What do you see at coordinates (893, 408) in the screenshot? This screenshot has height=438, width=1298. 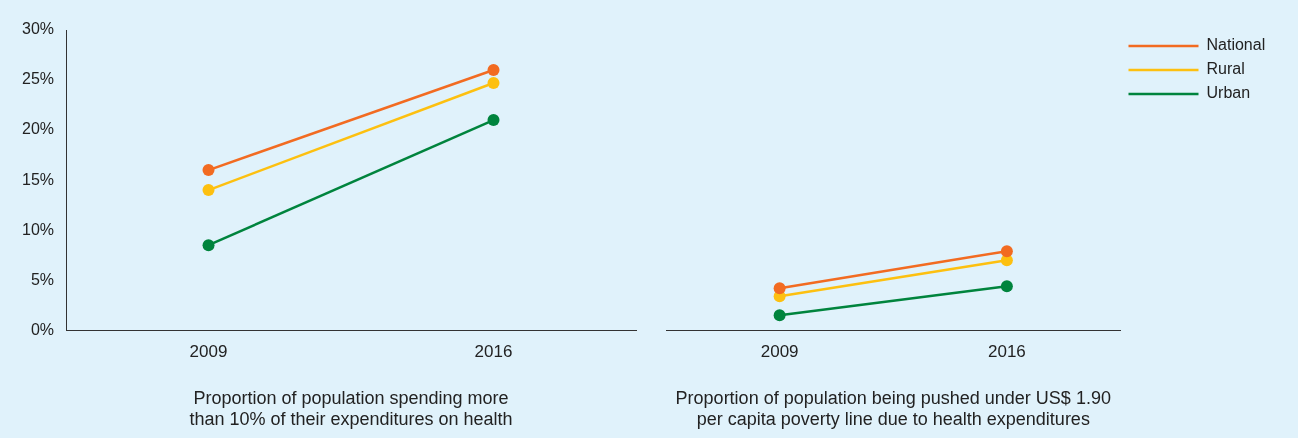 I see `x-axis-title: Proportion of population being pushed under US$ 1.90 per capita poverty line due to health expenditures` at bounding box center [893, 408].